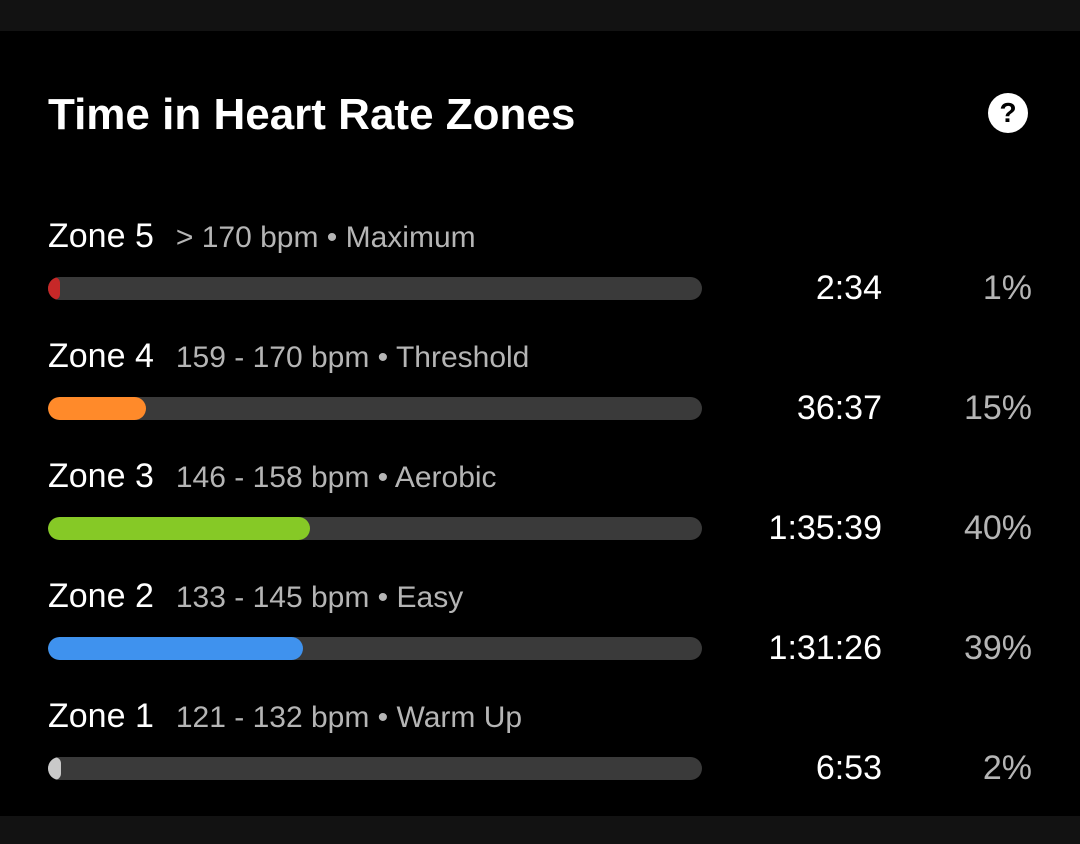  What do you see at coordinates (1008, 113) in the screenshot?
I see `help-icon: ?` at bounding box center [1008, 113].